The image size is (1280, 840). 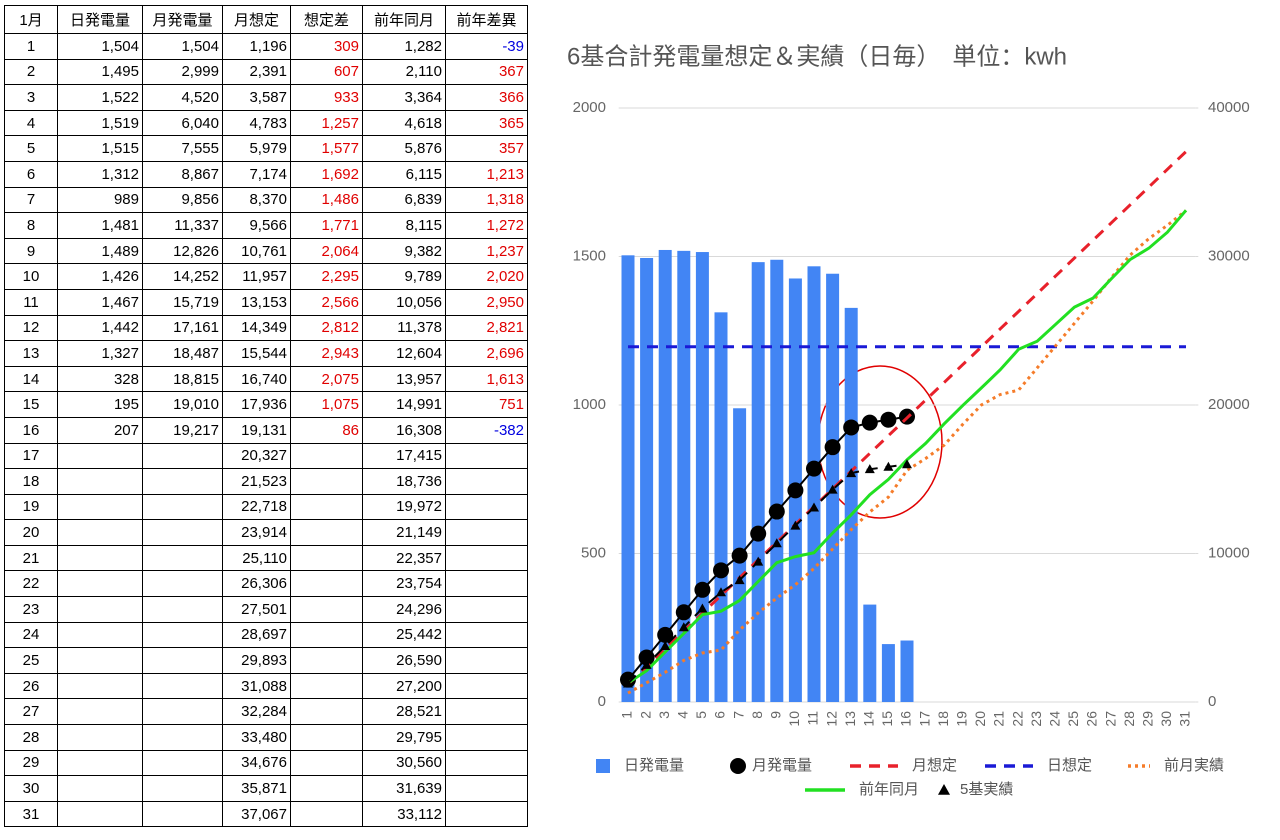 I want to click on table-cell: 2,950, so click(x=486, y=302).